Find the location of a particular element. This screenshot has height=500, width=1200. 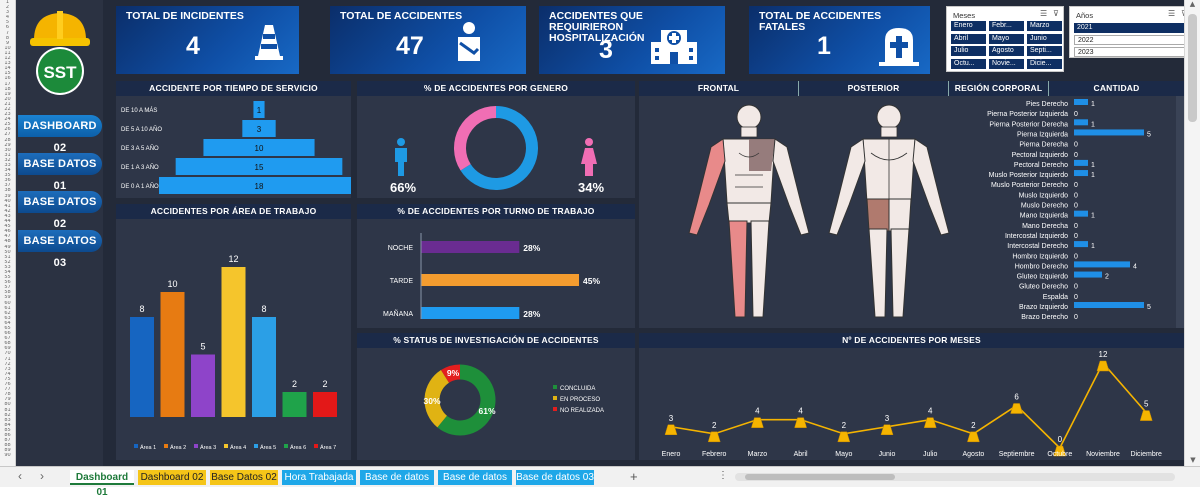

row-number: 25 is located at coordinates (7, 125).